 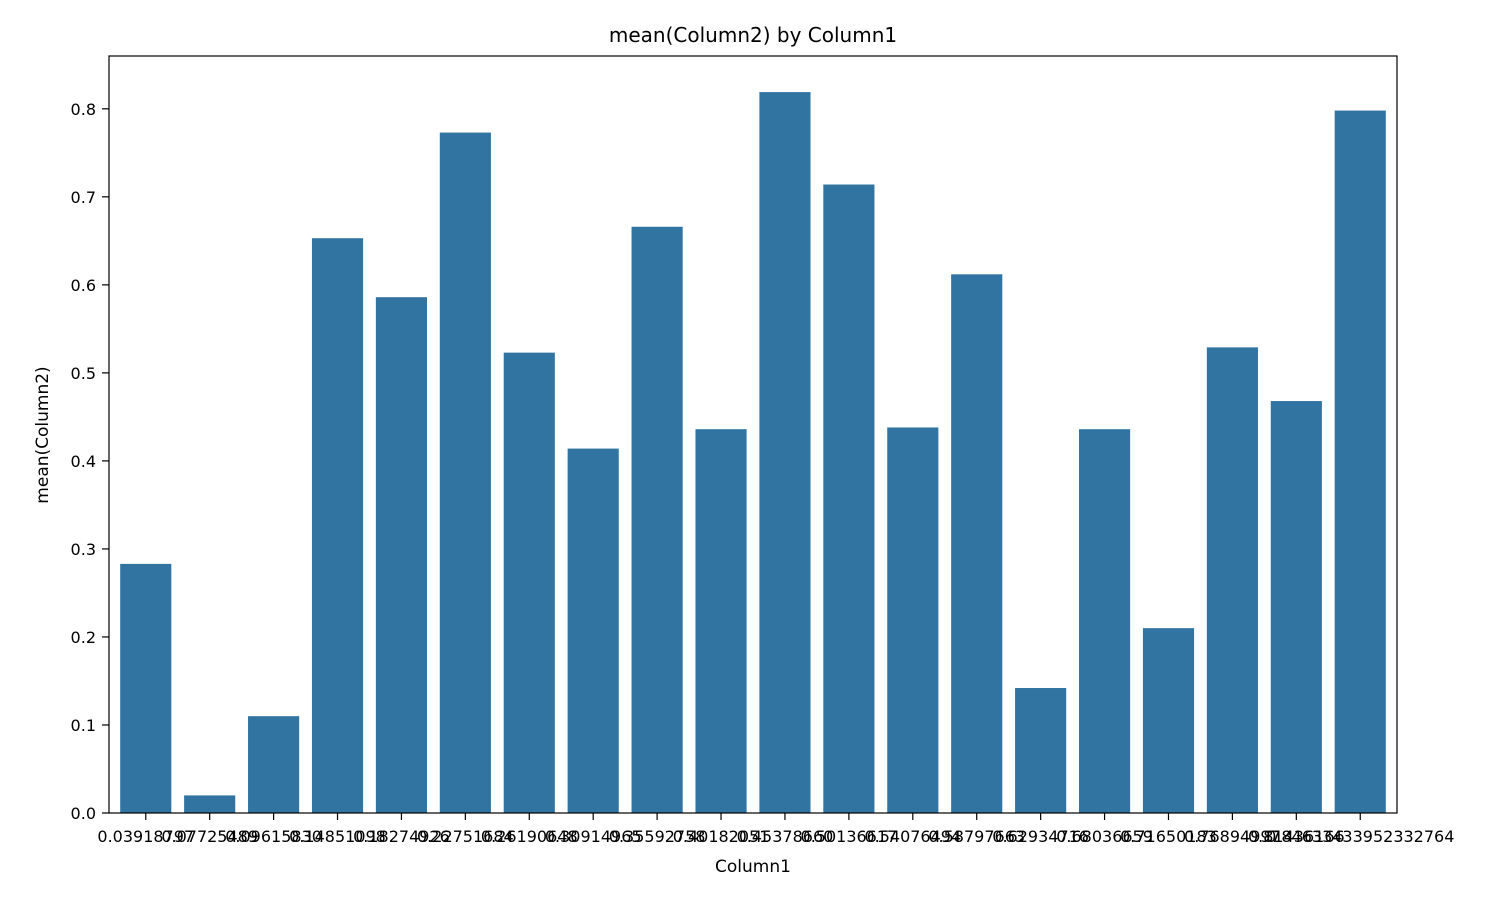 I want to click on y-tick-label-2: 0.2, so click(x=83, y=637).